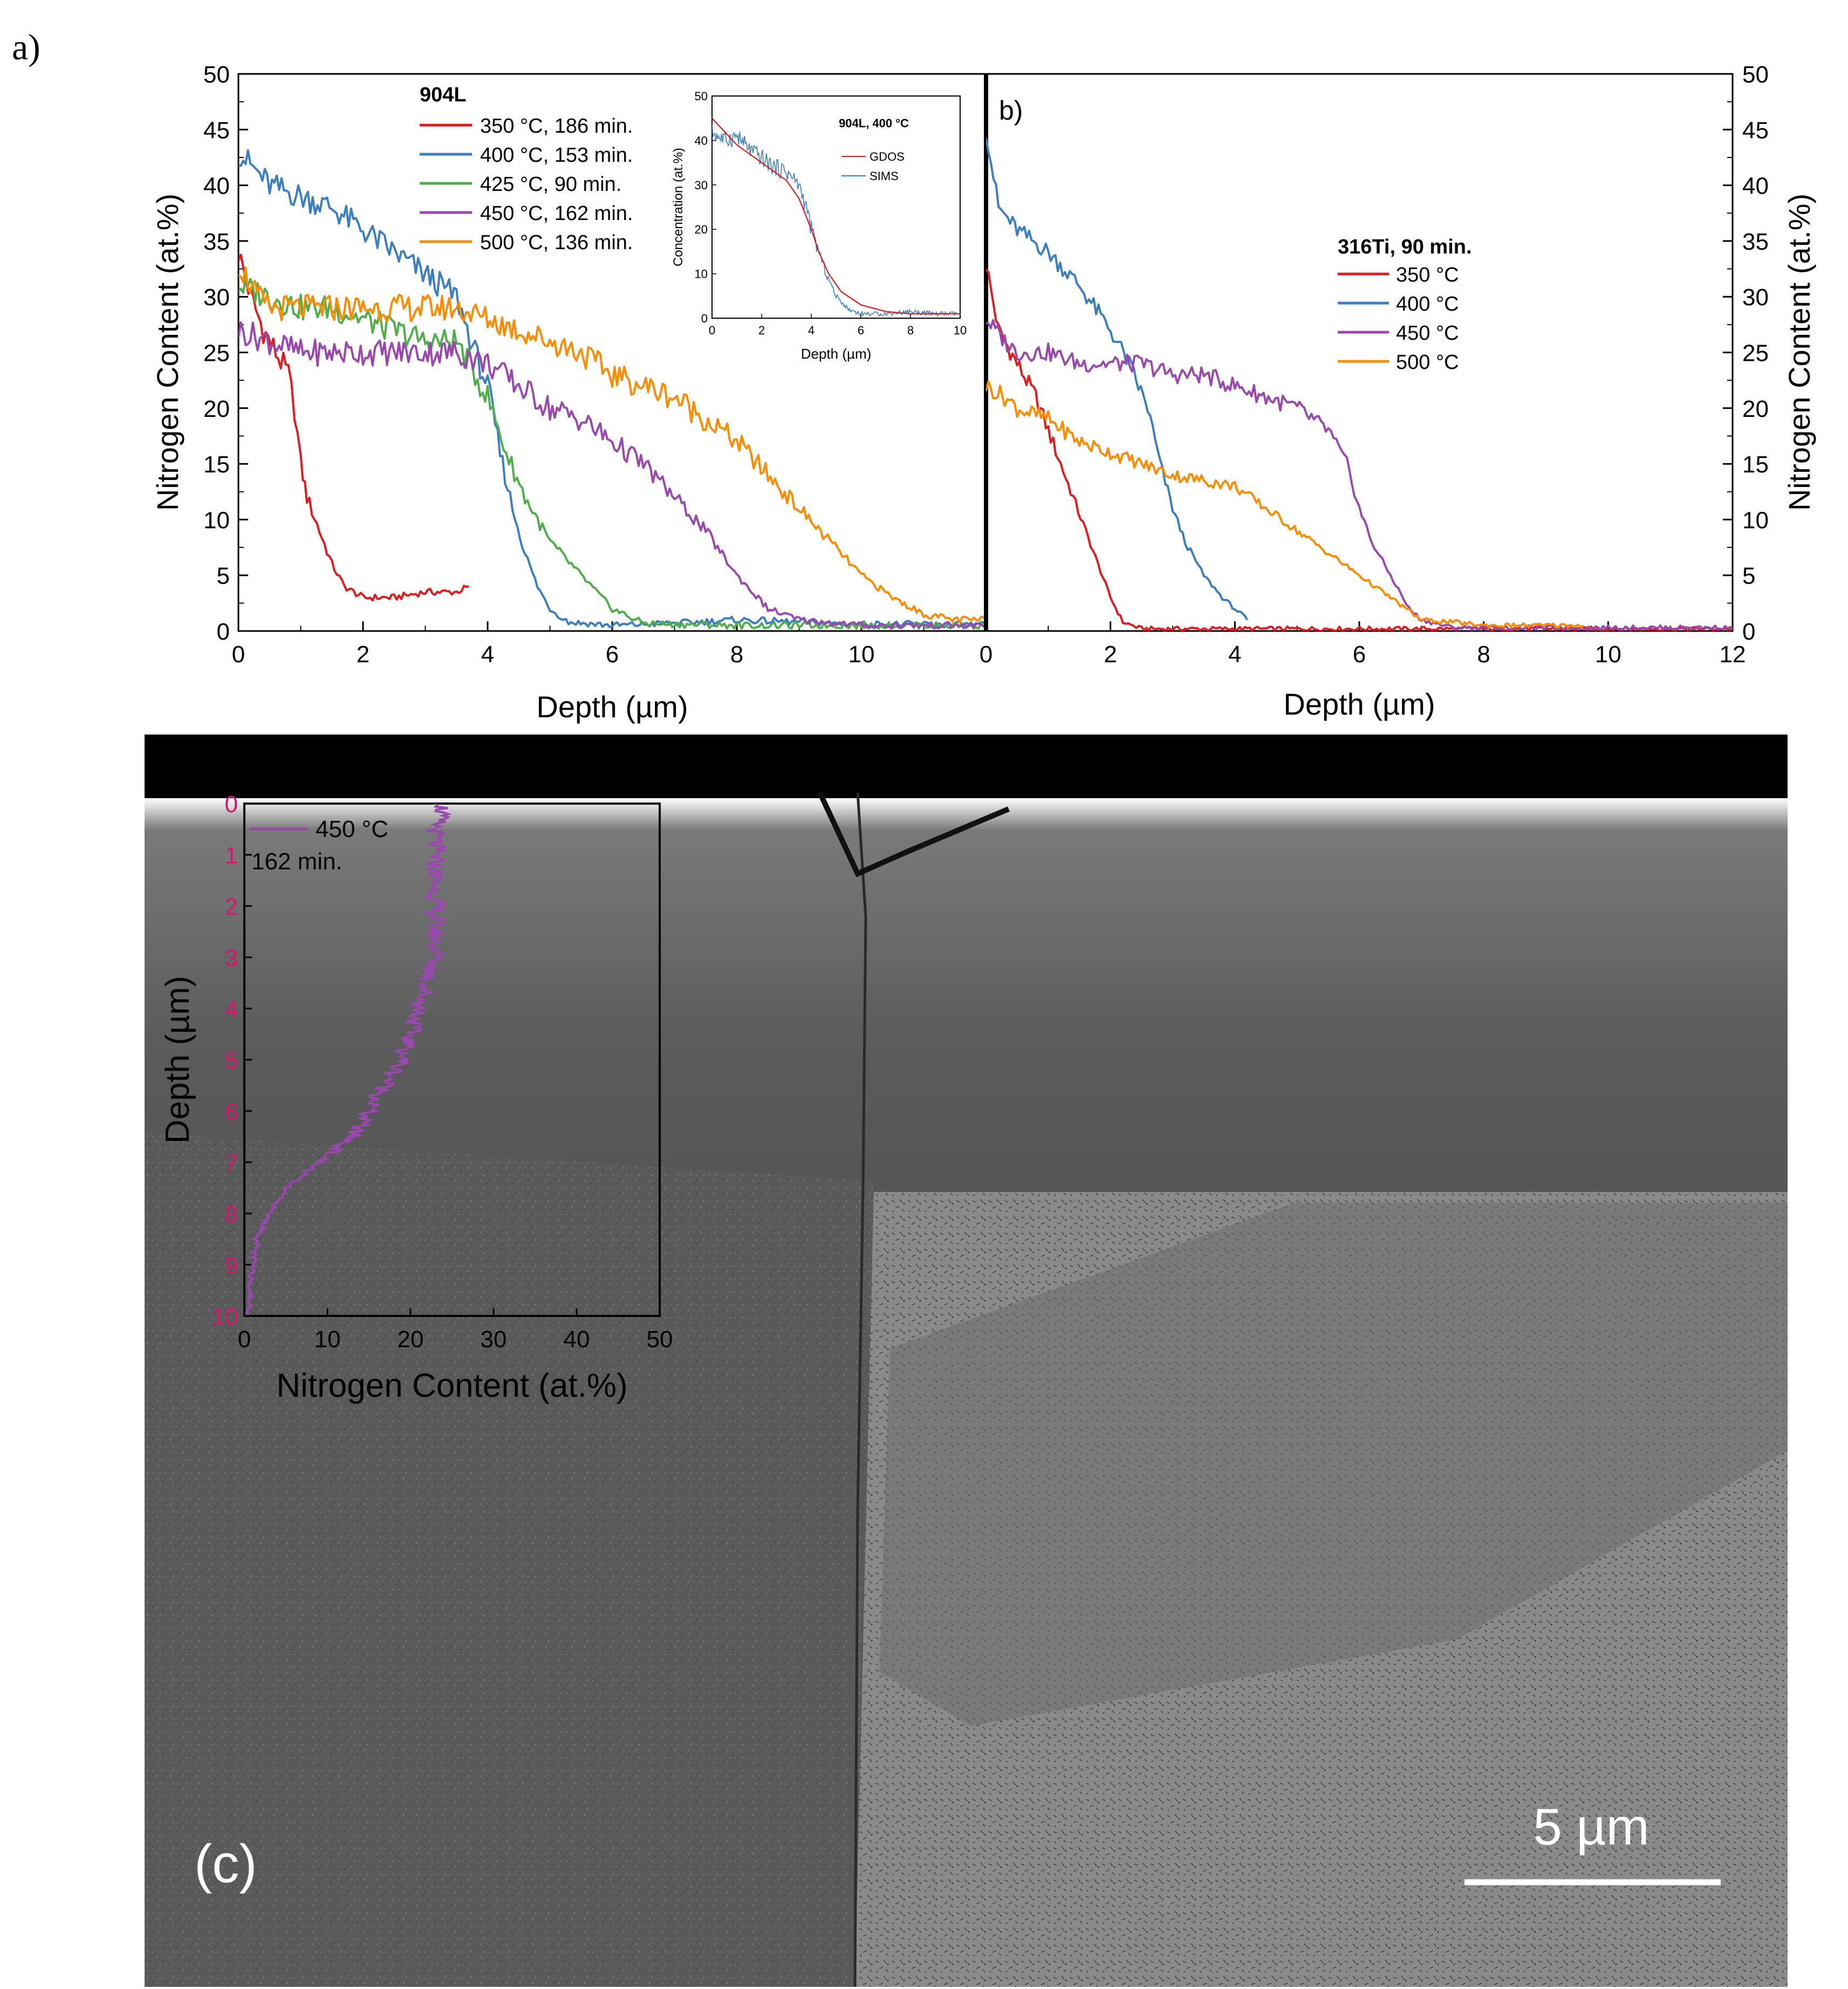 Image resolution: width=1848 pixels, height=1989 pixels. Describe the element at coordinates (550, 184) in the screenshot. I see `panel-a-legend-label: 425 °C, 90 min.` at that location.